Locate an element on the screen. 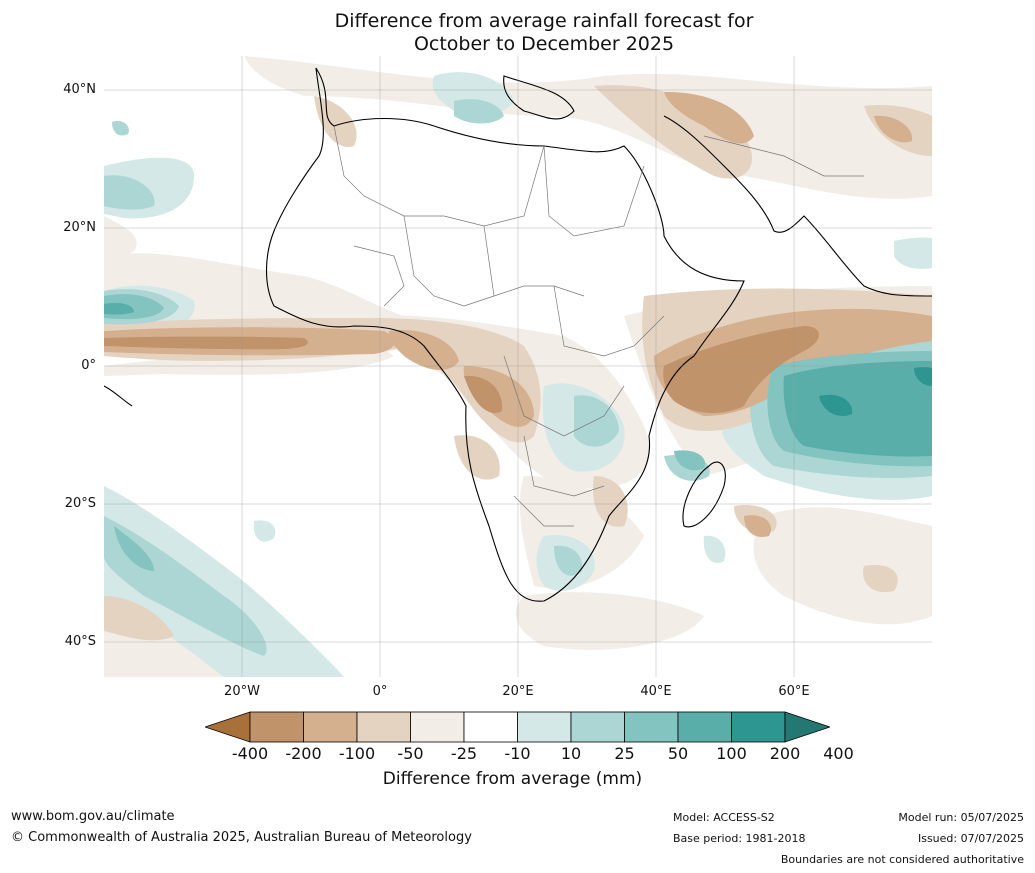  lat-label-40n: 40°N is located at coordinates (79, 89).